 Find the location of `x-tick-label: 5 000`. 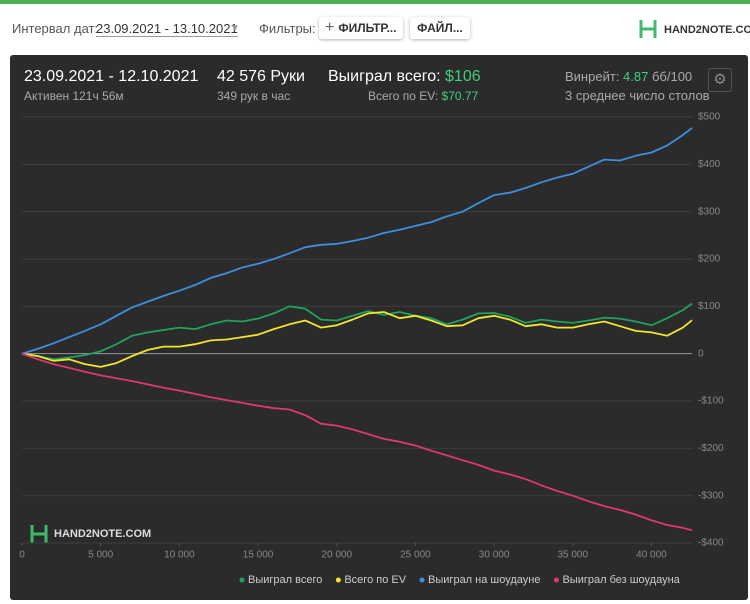

x-tick-label: 5 000 is located at coordinates (100, 555).